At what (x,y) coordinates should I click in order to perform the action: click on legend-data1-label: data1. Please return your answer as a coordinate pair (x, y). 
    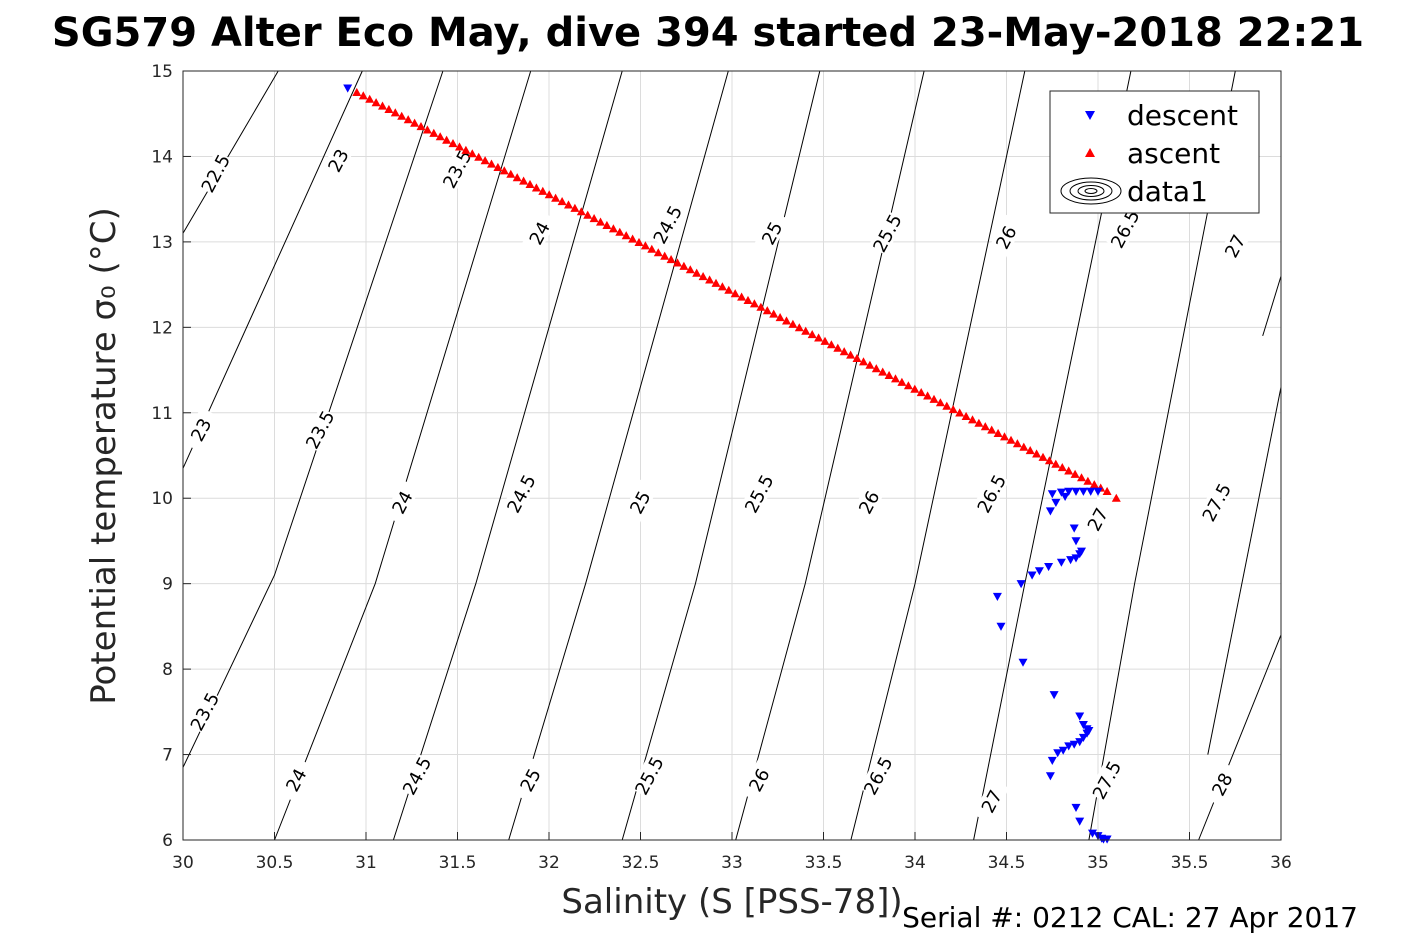
    Looking at the image, I should click on (1167, 191).